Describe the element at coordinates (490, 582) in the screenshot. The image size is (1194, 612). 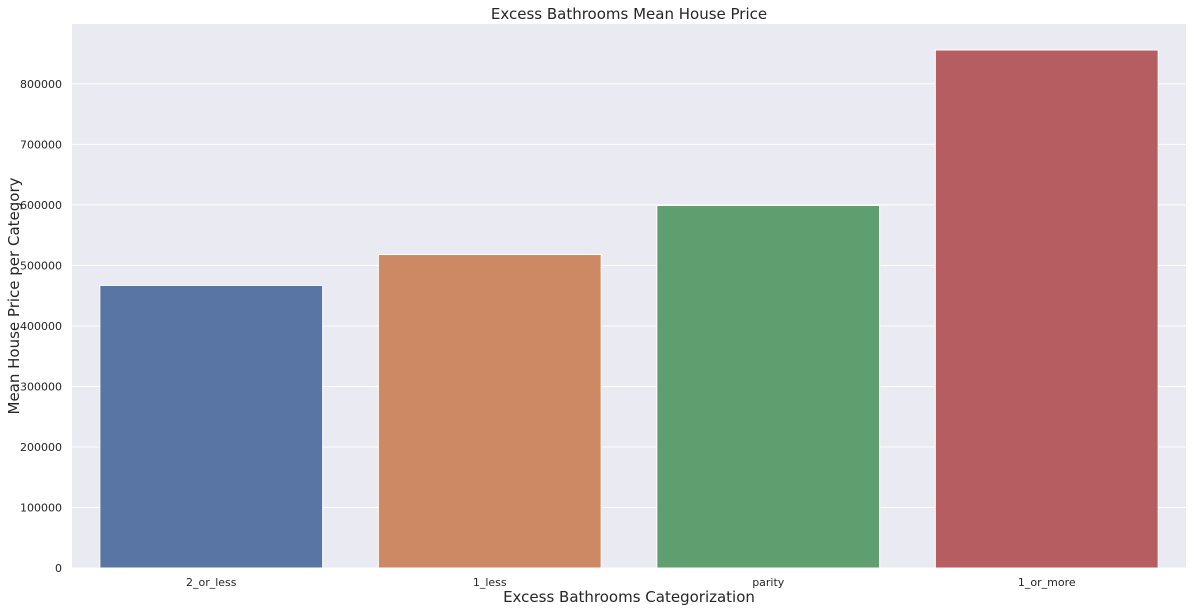
I see `x-tick-label: 1_less` at that location.